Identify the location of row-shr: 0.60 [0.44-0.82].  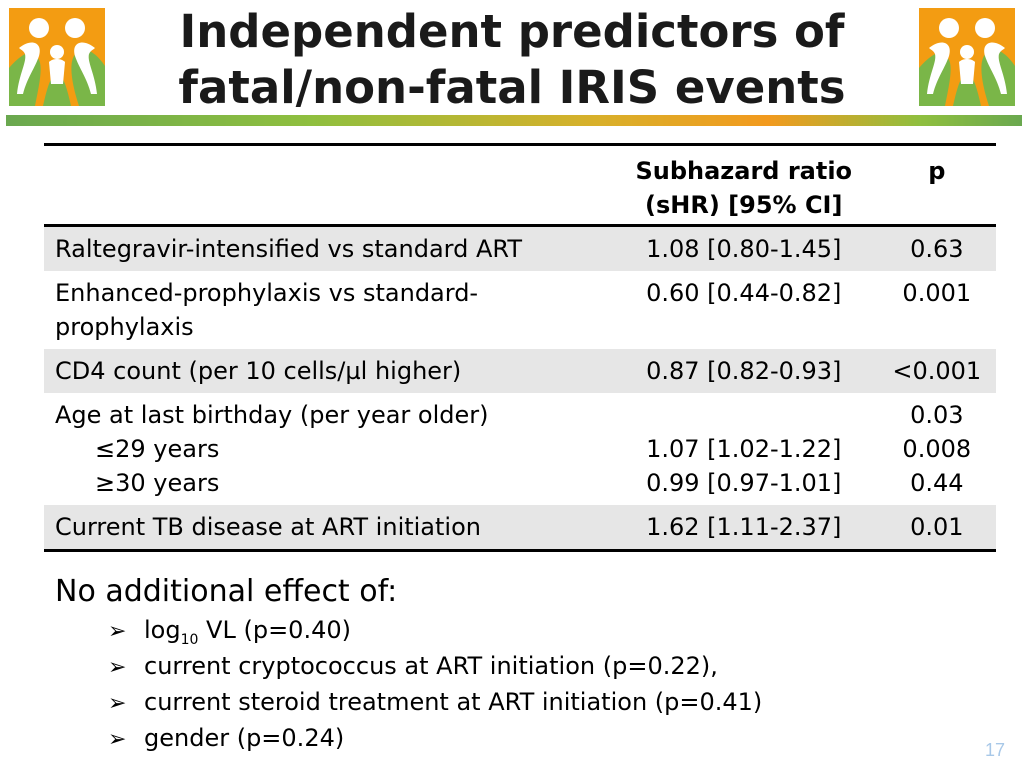
(744, 293).